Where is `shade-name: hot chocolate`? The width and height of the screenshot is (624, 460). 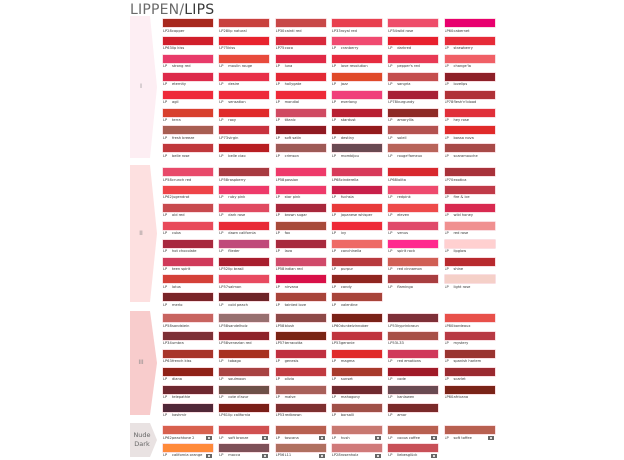
shade-name: hot chocolate is located at coordinates (184, 251).